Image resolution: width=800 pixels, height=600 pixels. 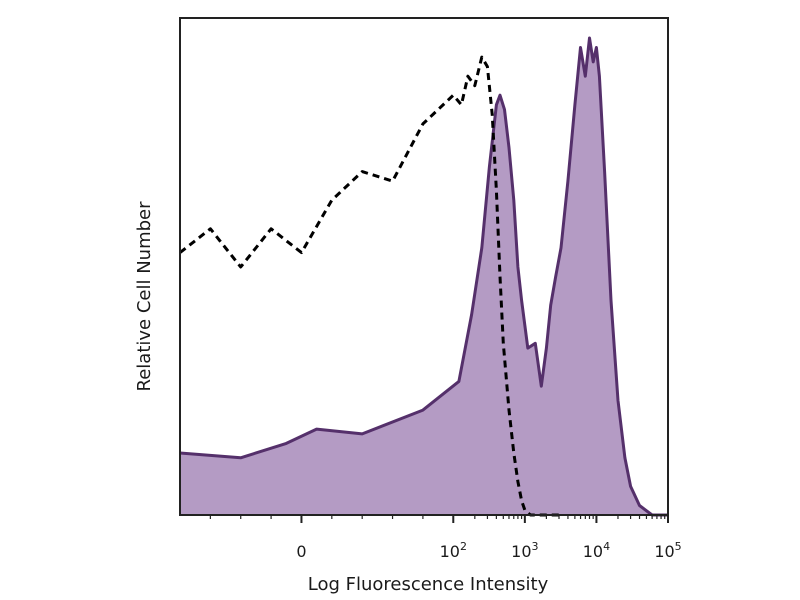 What do you see at coordinates (596, 550) in the screenshot?
I see `x-tick-label: 10⁴` at bounding box center [596, 550].